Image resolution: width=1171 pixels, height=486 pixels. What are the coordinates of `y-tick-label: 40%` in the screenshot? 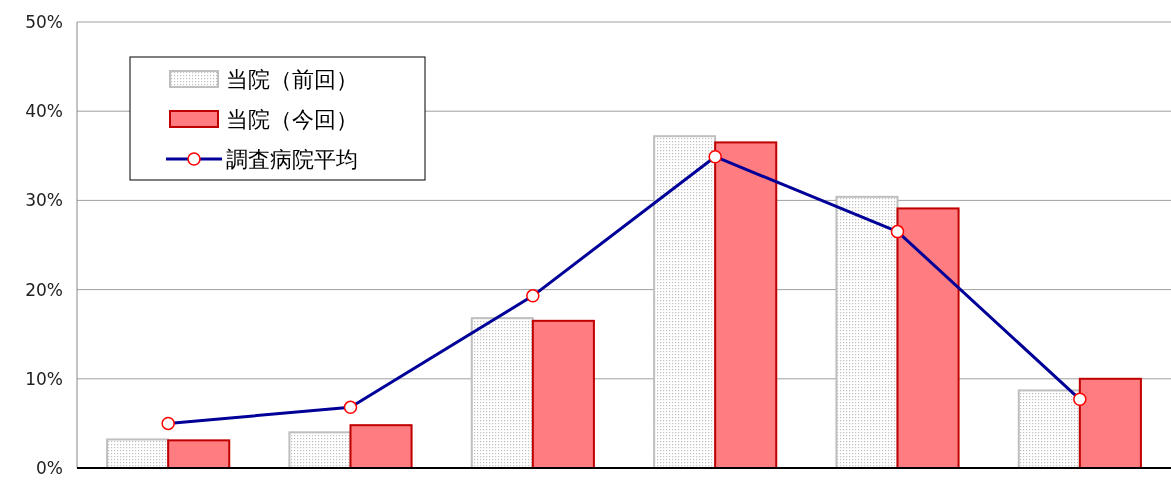 It's located at (44, 111).